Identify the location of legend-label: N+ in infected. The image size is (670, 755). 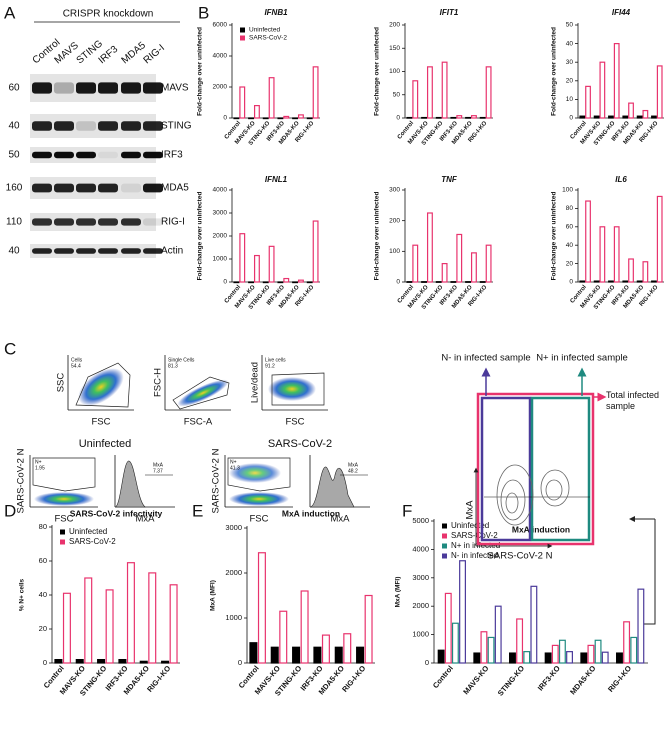
(475, 545).